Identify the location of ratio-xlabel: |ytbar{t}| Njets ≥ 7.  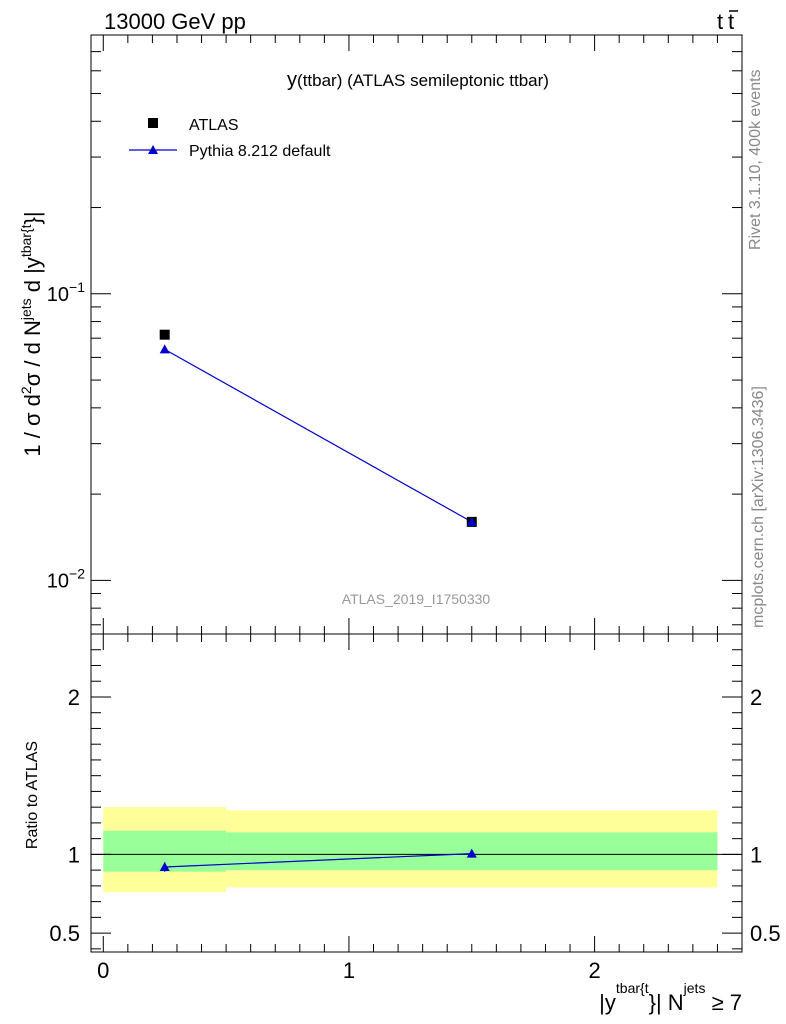
(670, 997).